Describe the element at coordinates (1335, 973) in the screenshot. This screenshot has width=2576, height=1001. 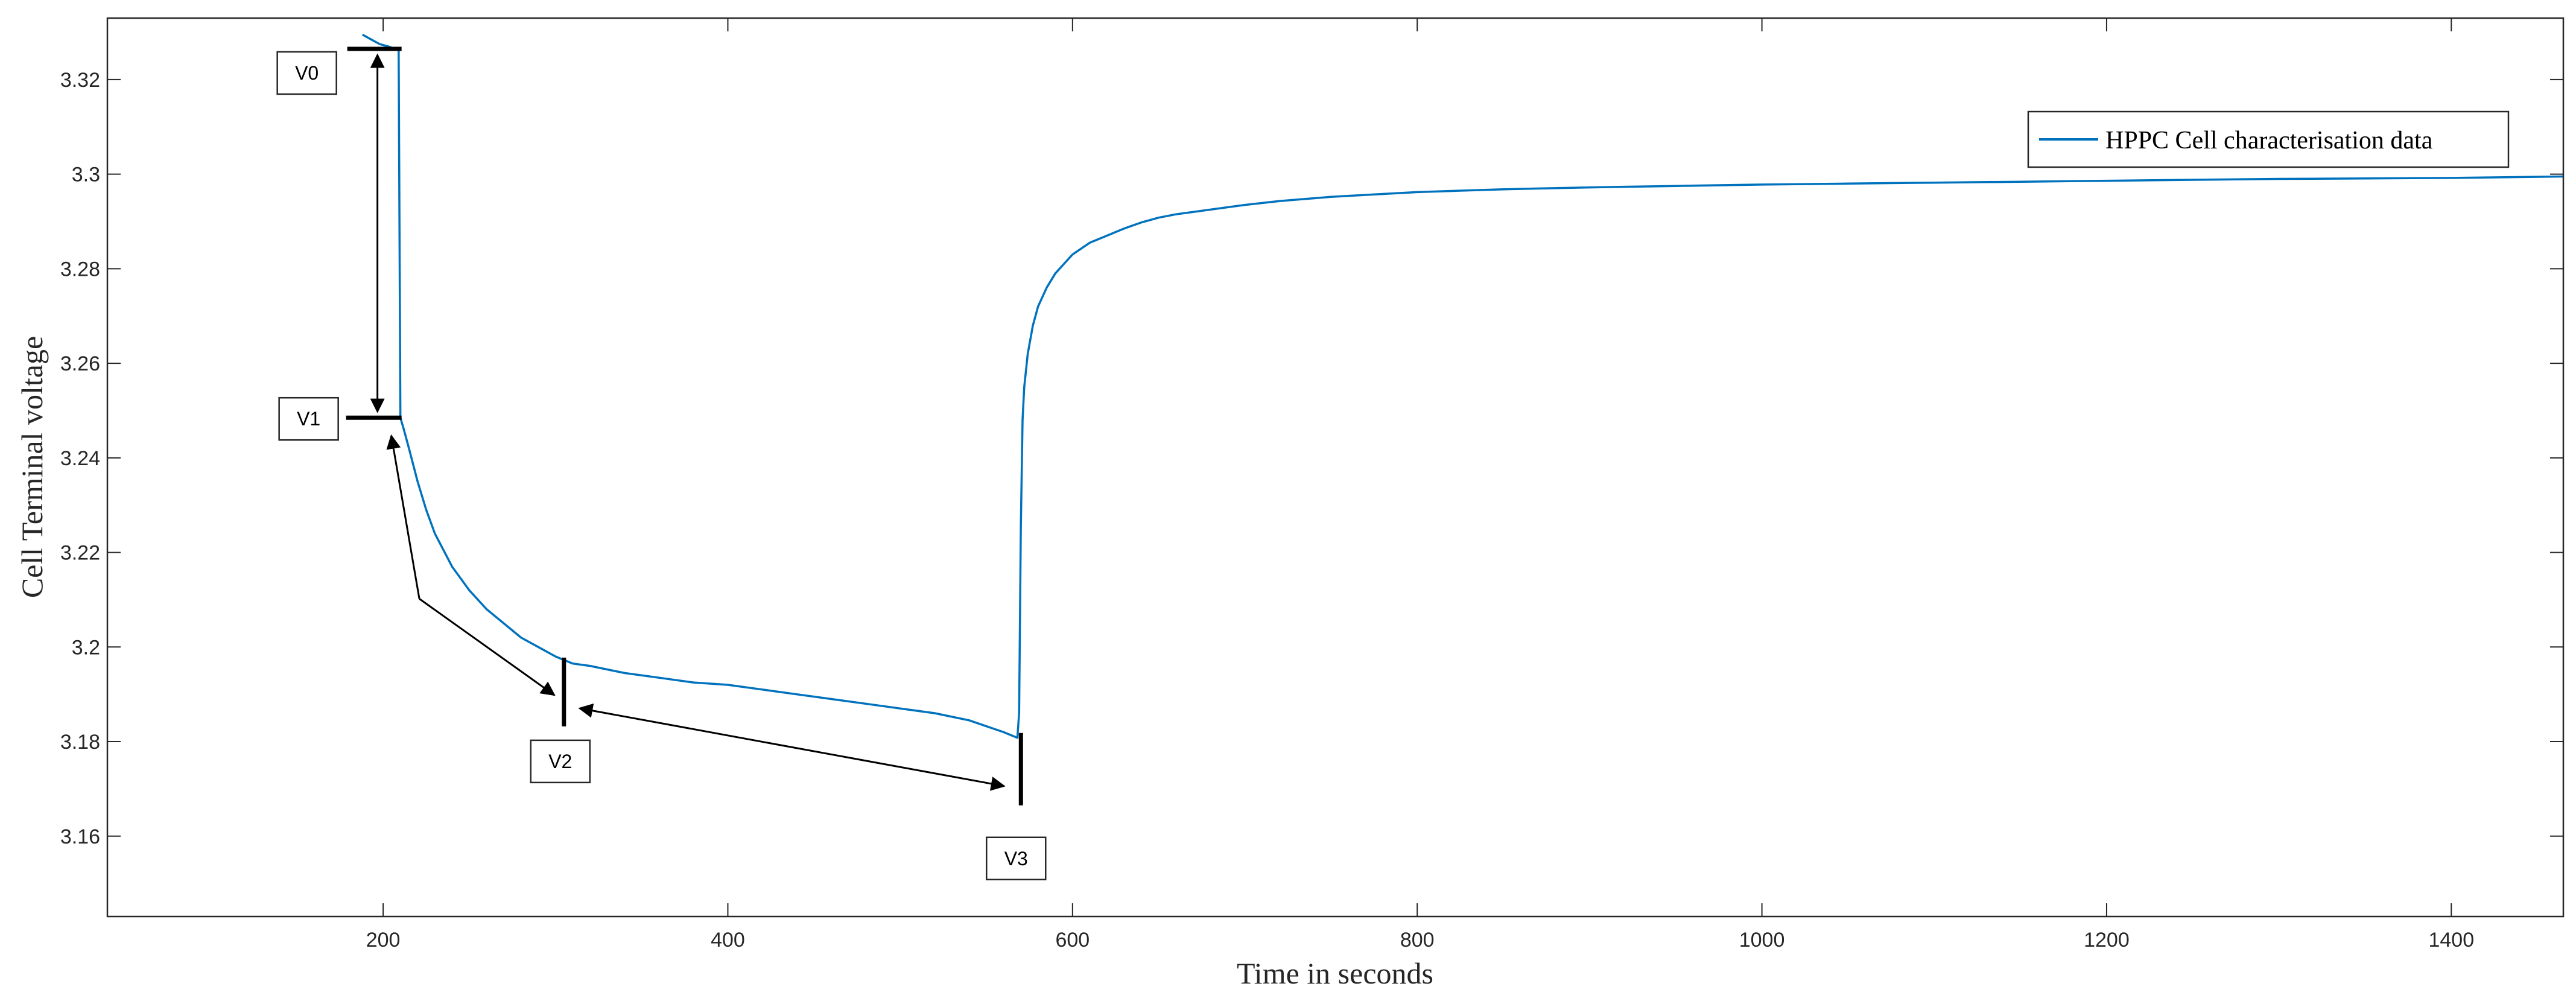
I see `x-axis-title: Time in seconds` at that location.